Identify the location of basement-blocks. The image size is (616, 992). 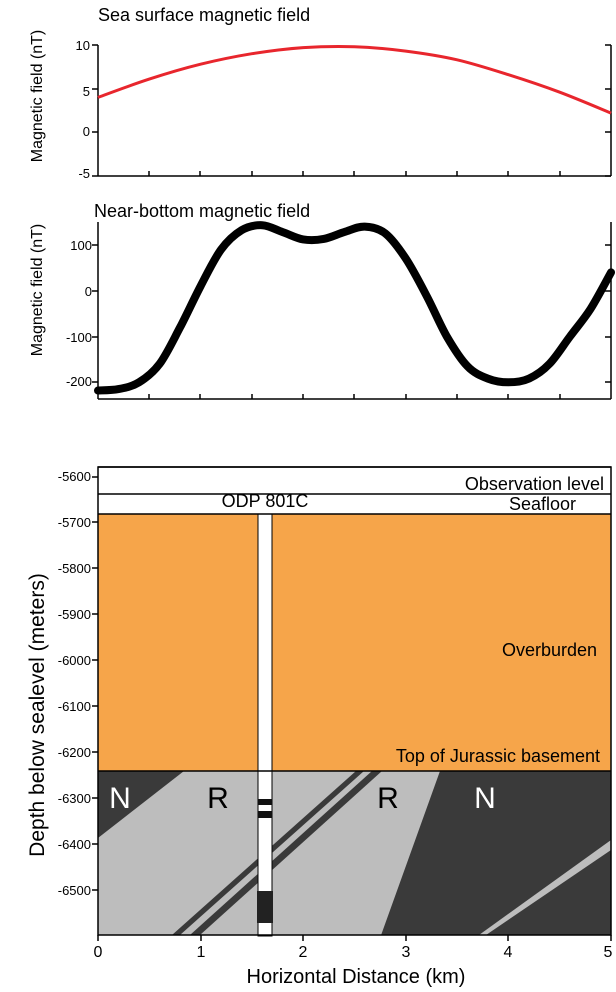
(354, 853).